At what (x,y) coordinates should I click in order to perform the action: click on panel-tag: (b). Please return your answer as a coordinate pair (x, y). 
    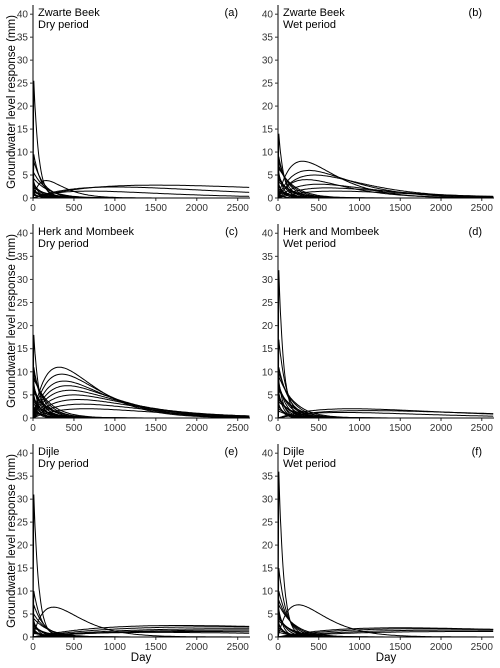
    Looking at the image, I should click on (475, 13).